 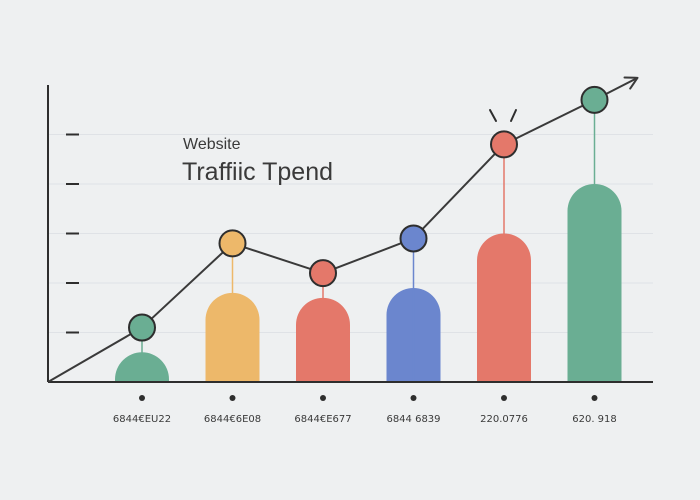 I want to click on y-axis-ticks, so click(x=72, y=233).